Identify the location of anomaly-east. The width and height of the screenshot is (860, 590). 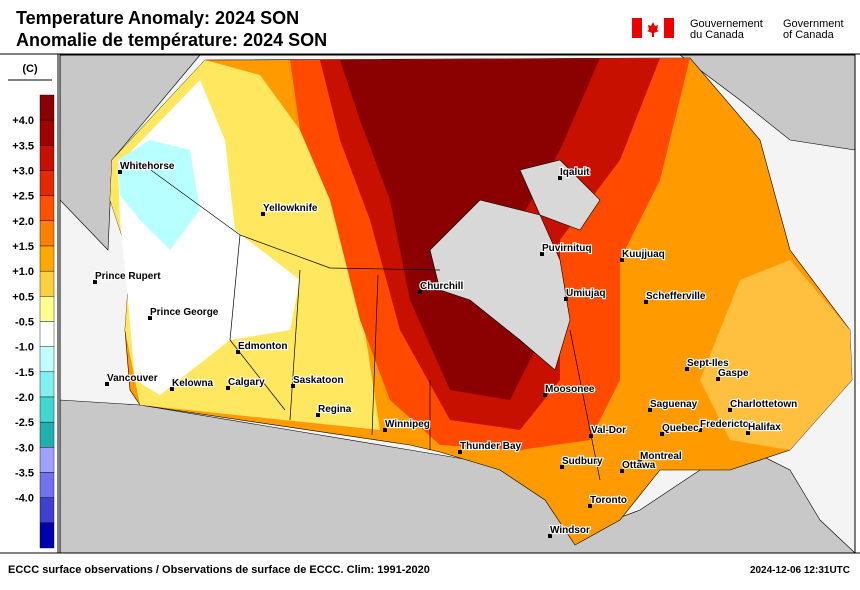
(776, 355).